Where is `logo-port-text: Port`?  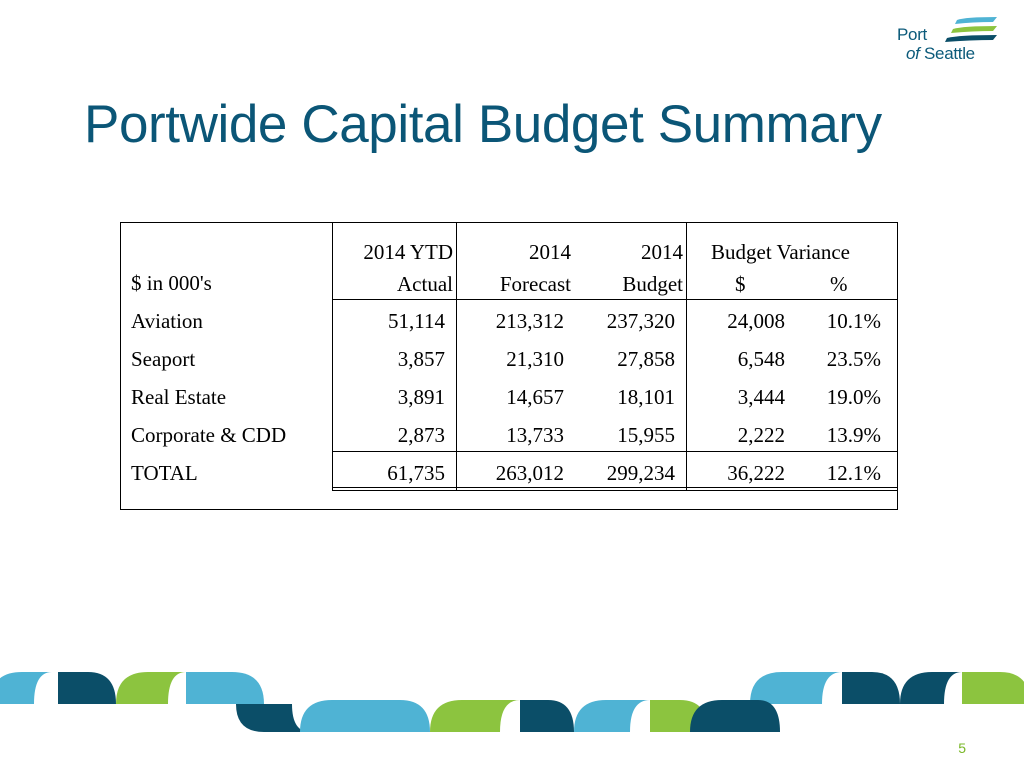 logo-port-text: Port is located at coordinates (912, 34).